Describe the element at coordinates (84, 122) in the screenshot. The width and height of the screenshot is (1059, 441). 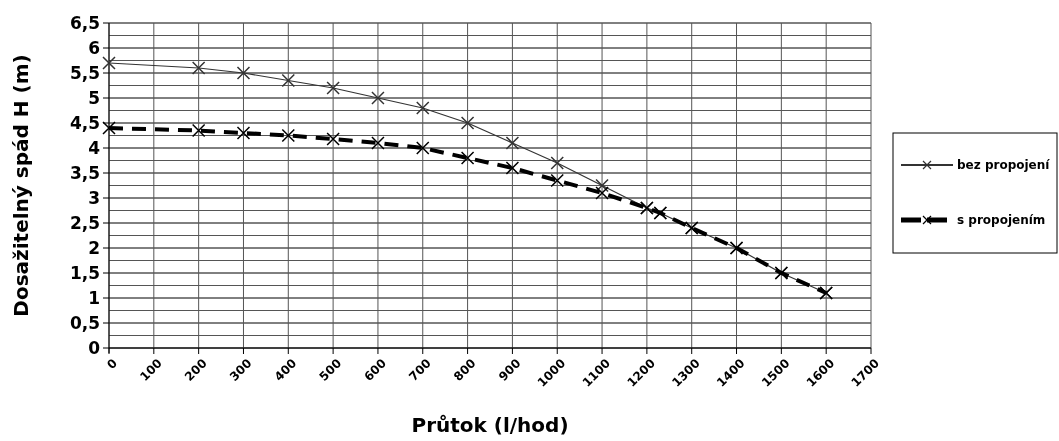
I see `y-tick-label: 4,5` at that location.